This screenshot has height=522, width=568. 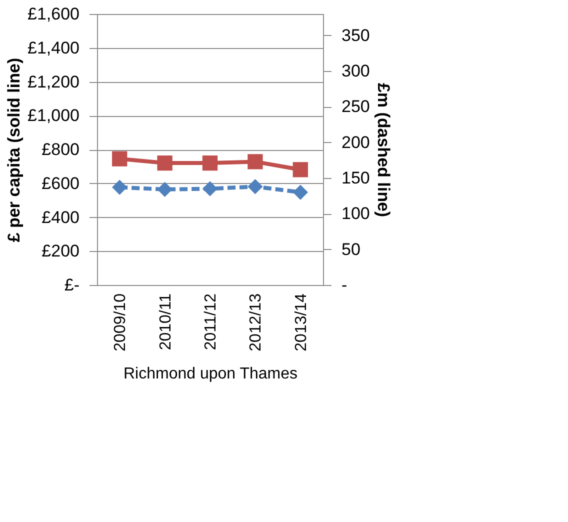 I want to click on x-tick-label: 2009/10, so click(x=121, y=322).